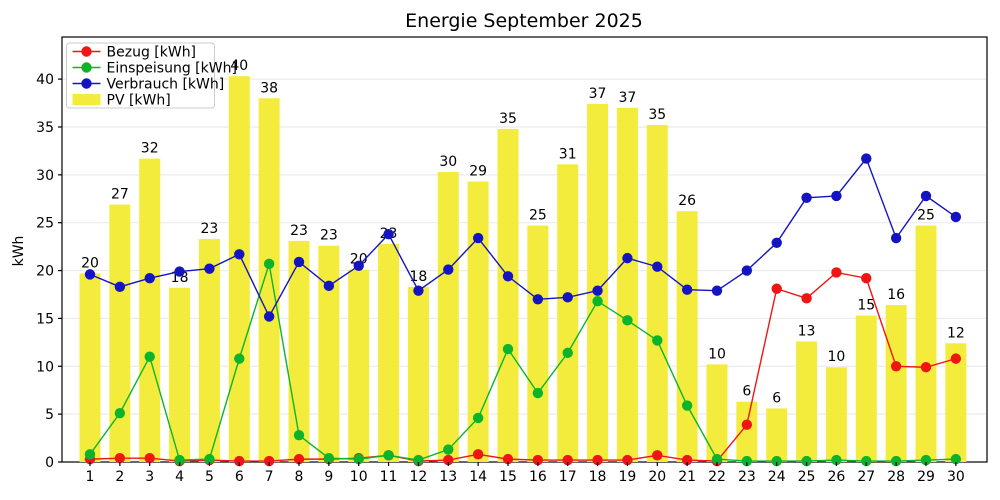 This screenshot has width=1000, height=500. I want to click on x-tick-label: 28, so click(896, 477).